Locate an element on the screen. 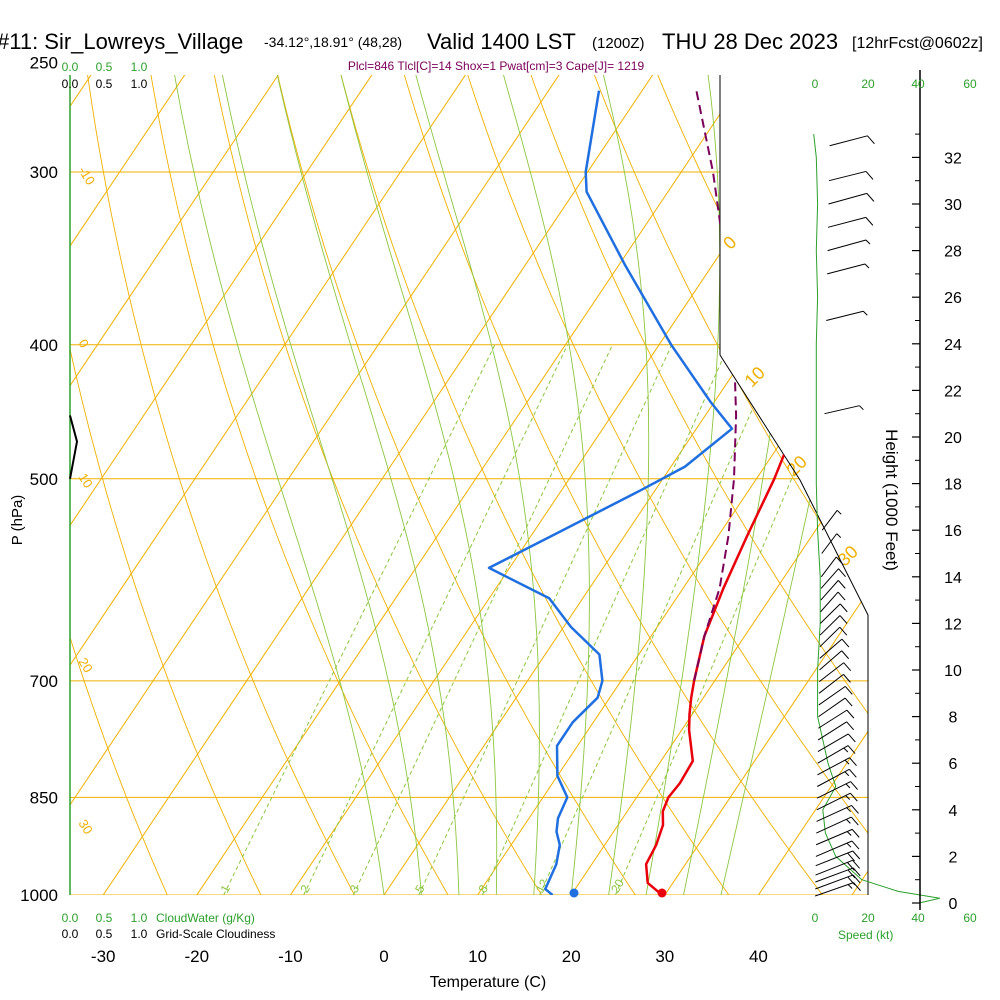 The image size is (1000, 1000). speed-tick-label-bottom: 0 is located at coordinates (815, 918).